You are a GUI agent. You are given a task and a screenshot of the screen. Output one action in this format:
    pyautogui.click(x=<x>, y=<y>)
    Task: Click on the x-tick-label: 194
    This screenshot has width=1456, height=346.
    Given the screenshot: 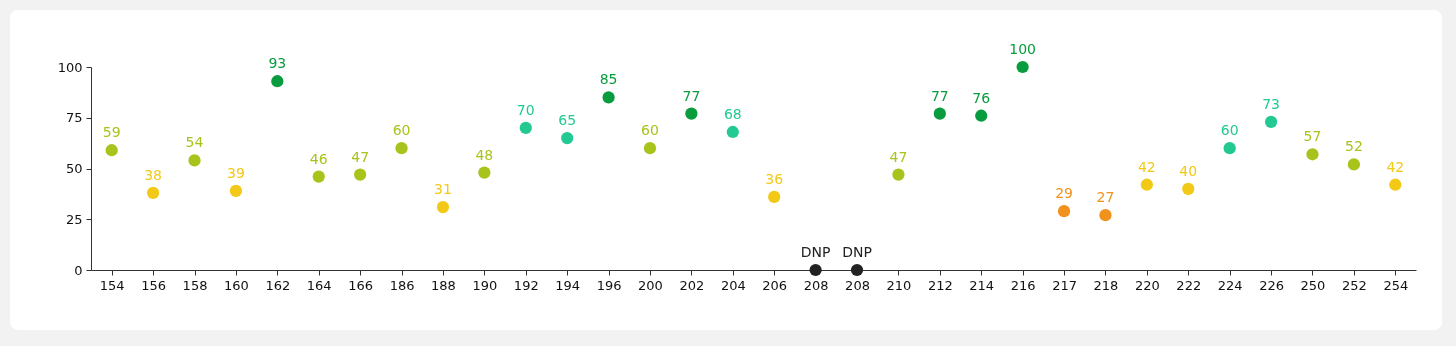 What is the action you would take?
    pyautogui.click(x=568, y=285)
    